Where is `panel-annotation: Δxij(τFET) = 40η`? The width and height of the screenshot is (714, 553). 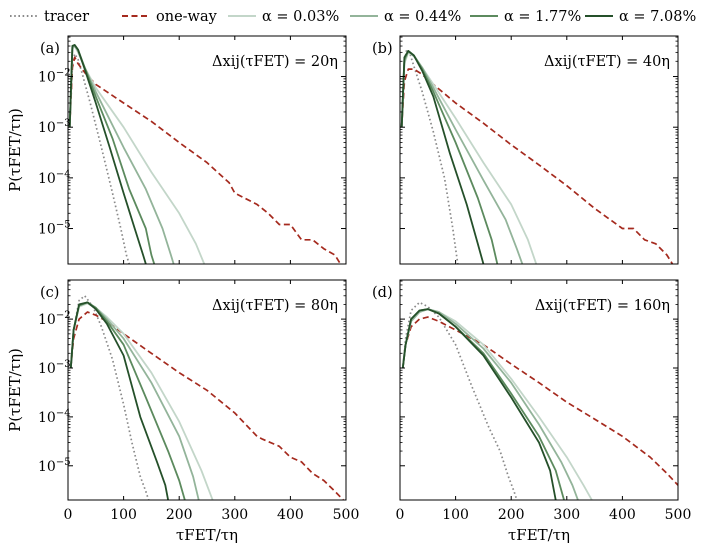 panel-annotation: Δxij(τFET) = 40η is located at coordinates (607, 62).